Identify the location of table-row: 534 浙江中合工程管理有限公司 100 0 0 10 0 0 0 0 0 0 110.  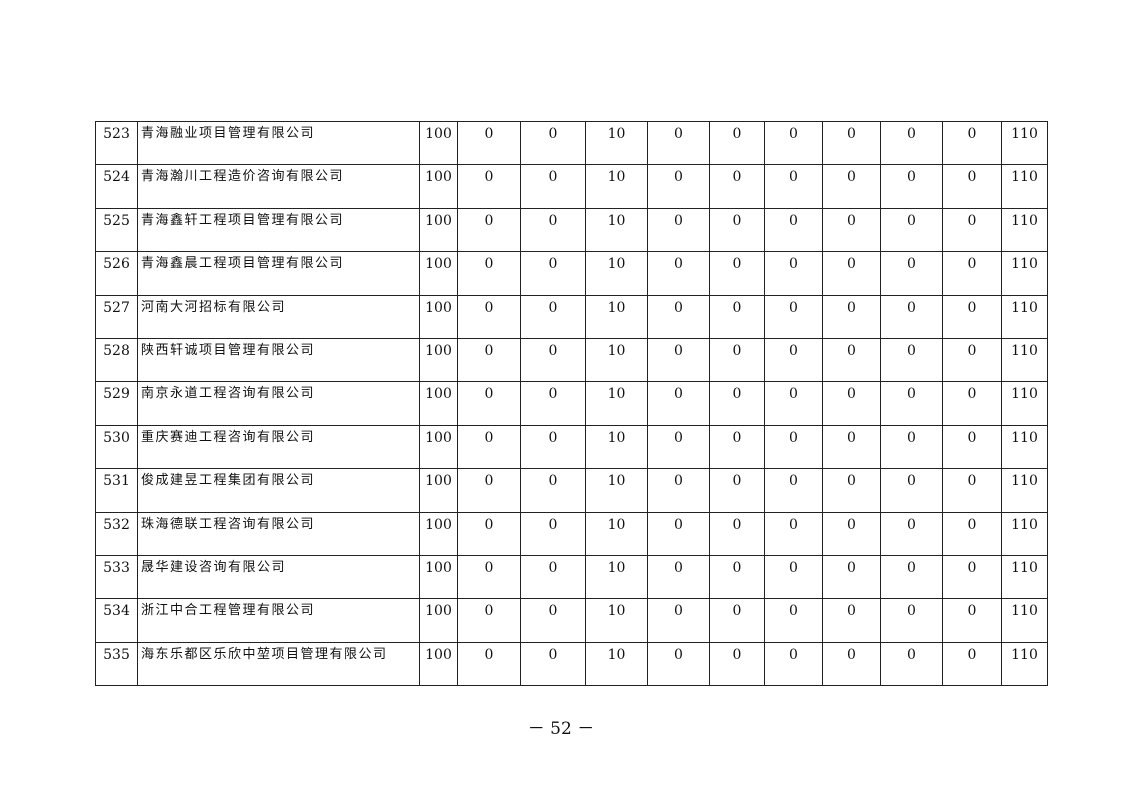
(571, 620).